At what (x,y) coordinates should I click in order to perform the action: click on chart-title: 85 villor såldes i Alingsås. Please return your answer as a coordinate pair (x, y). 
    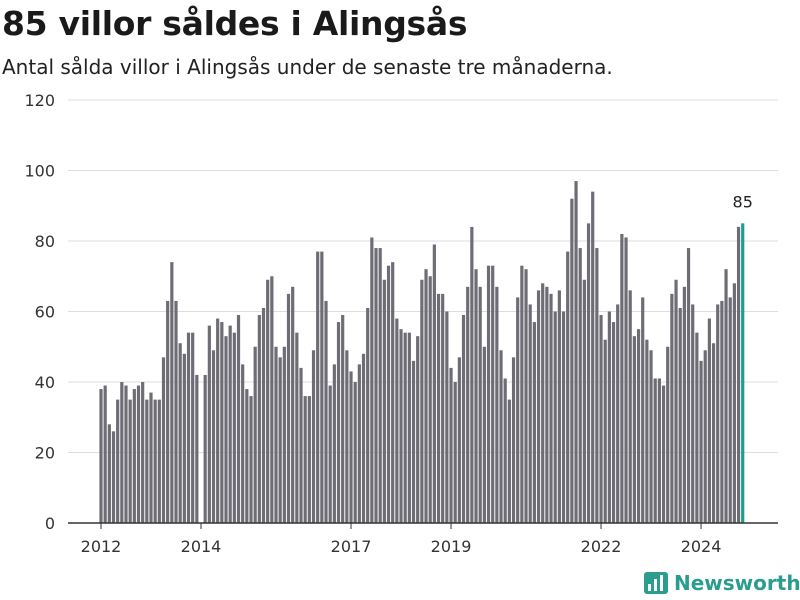
    Looking at the image, I should click on (235, 23).